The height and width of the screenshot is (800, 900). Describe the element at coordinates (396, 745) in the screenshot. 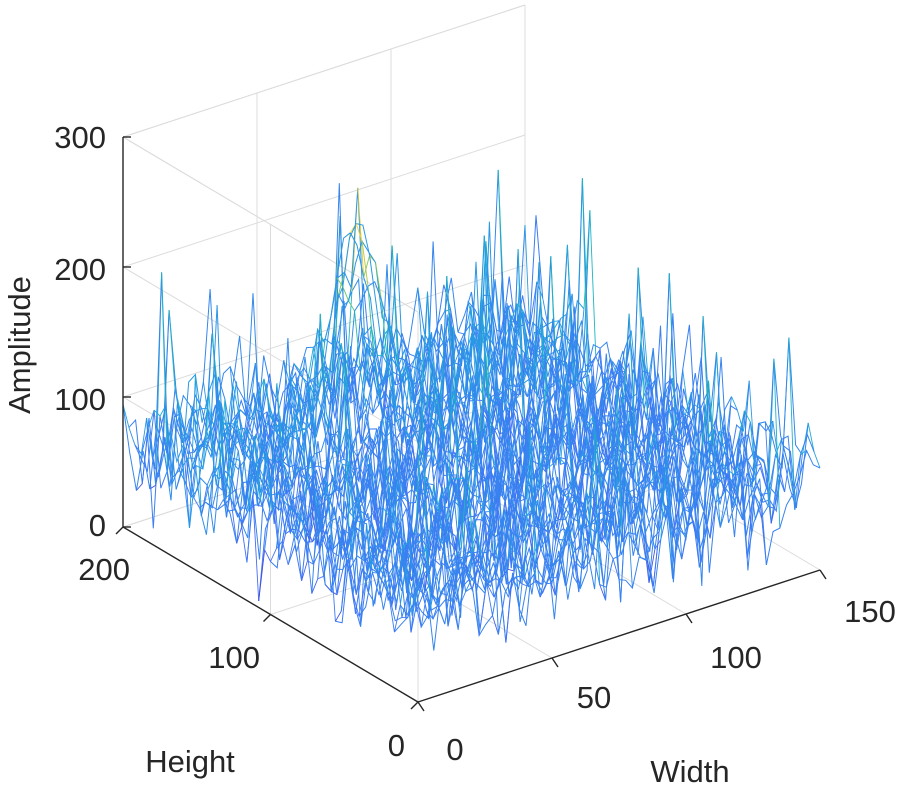

I see `y-tick-label: 0` at that location.